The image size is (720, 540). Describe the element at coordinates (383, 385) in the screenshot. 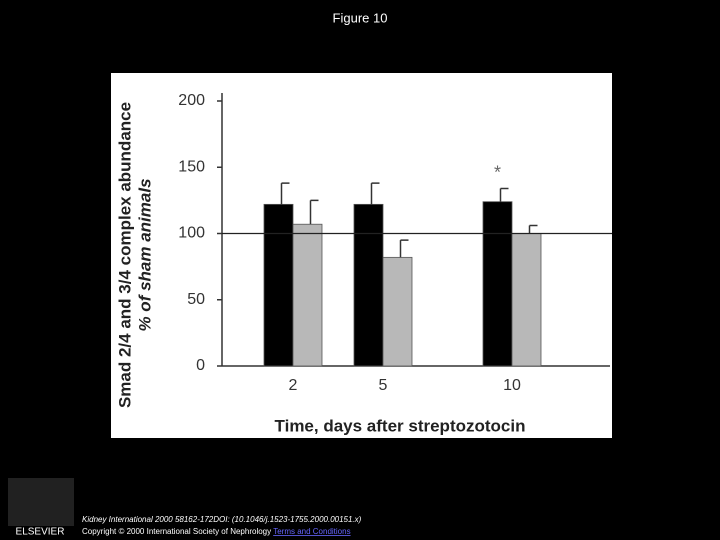

I see `x-tick-label: 5` at that location.